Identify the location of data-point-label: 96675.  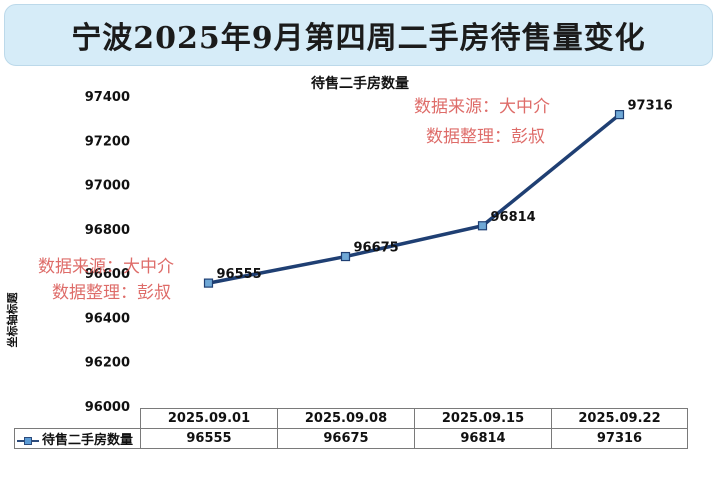
(376, 248).